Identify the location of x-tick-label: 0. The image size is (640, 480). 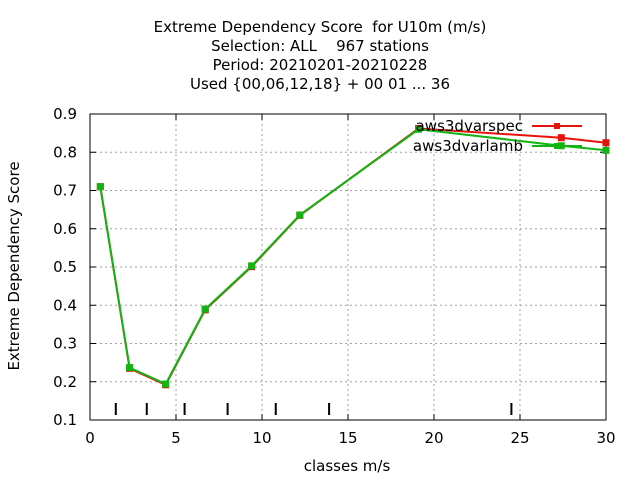
(90, 438).